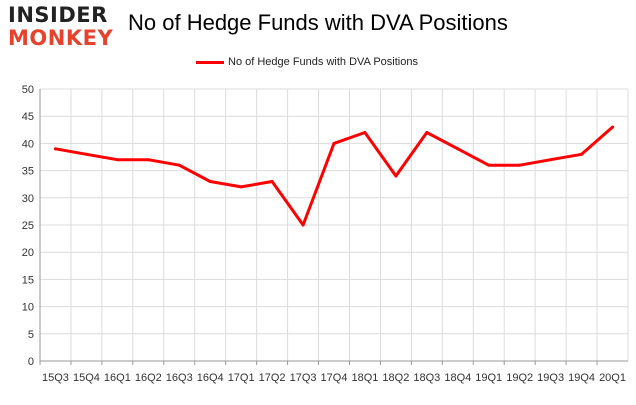  I want to click on x-tick-label: 15Q4, so click(86, 378).